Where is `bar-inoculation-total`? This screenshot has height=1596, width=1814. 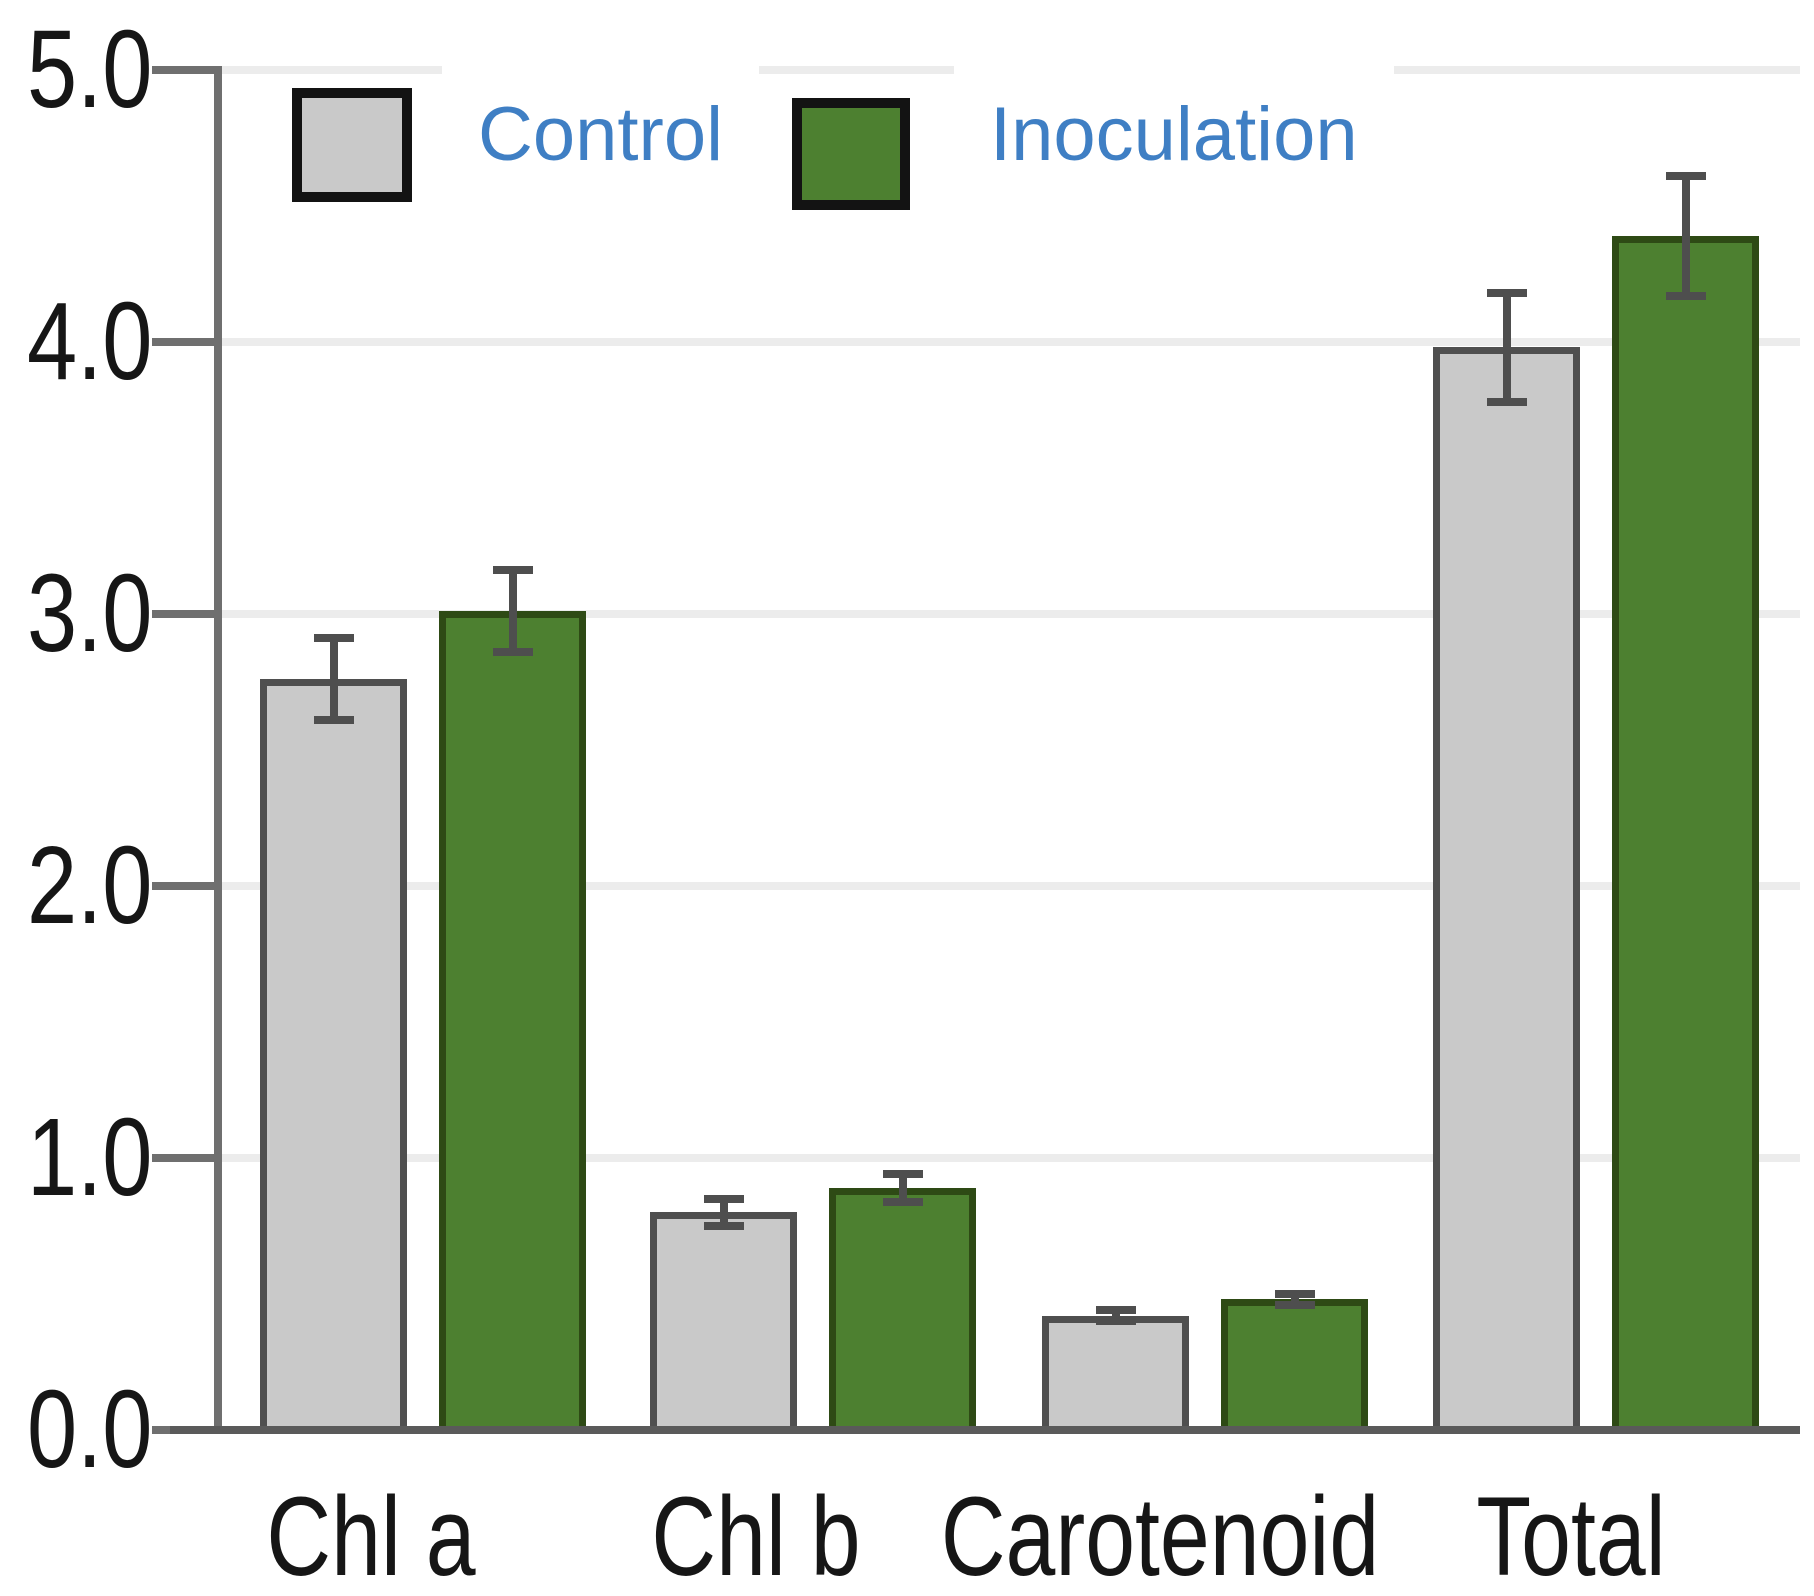 bar-inoculation-total is located at coordinates (1685, 834).